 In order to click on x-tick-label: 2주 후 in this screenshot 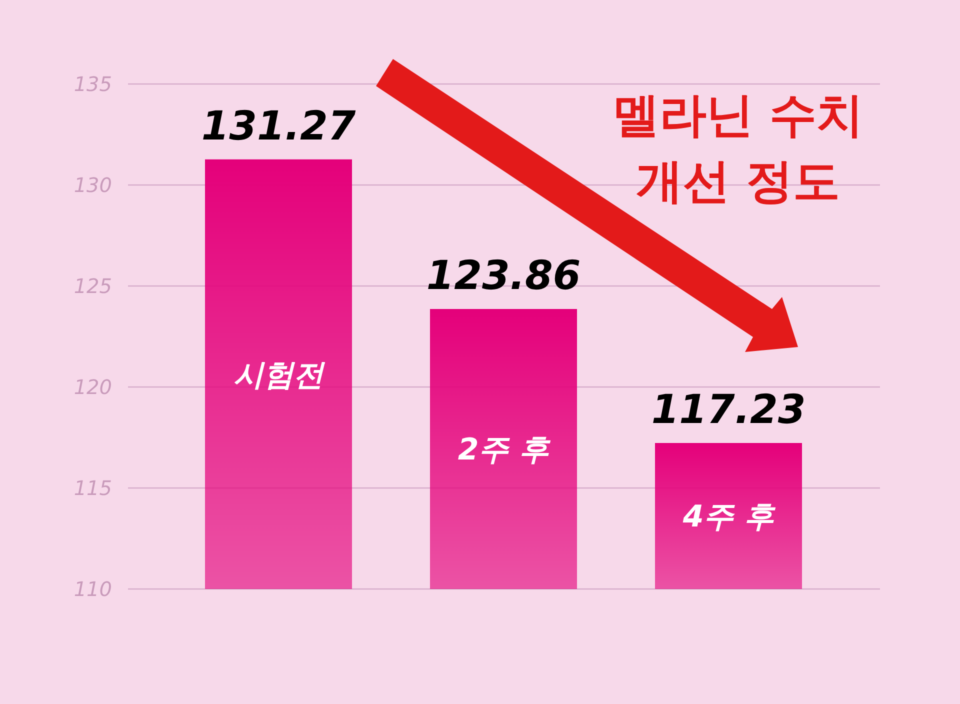, I will do `click(505, 450)`.